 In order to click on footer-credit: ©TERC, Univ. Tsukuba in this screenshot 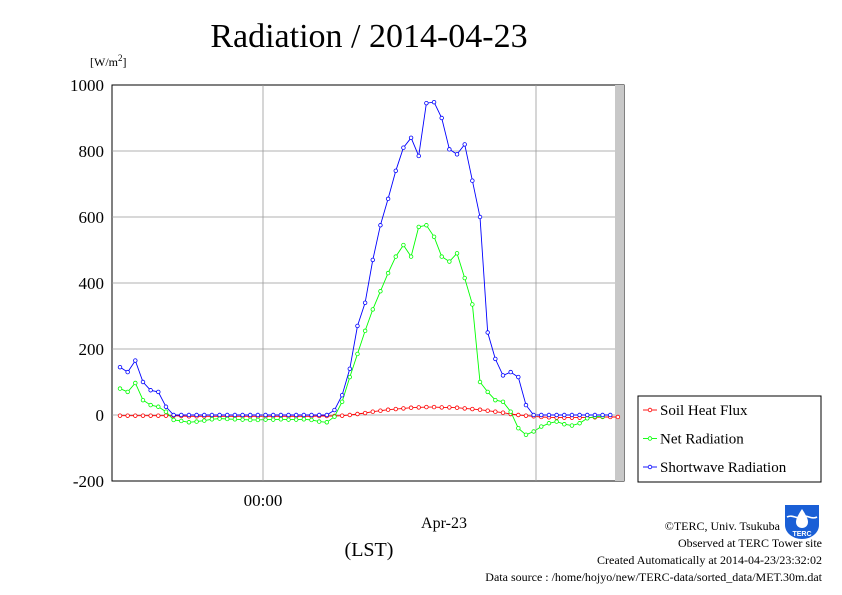, I will do `click(723, 526)`.